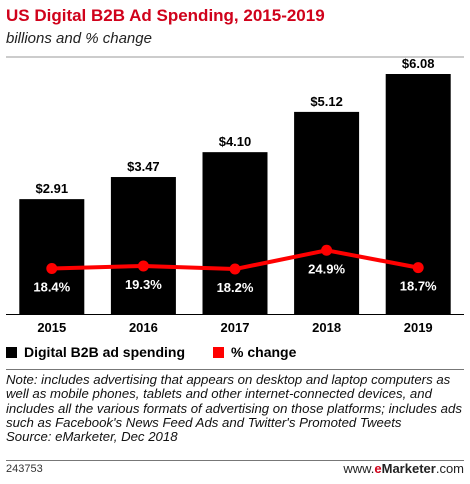 This screenshot has height=484, width=470. I want to click on chart-title: US Digital B2B Ad Spending, 2015-2019, so click(165, 15).